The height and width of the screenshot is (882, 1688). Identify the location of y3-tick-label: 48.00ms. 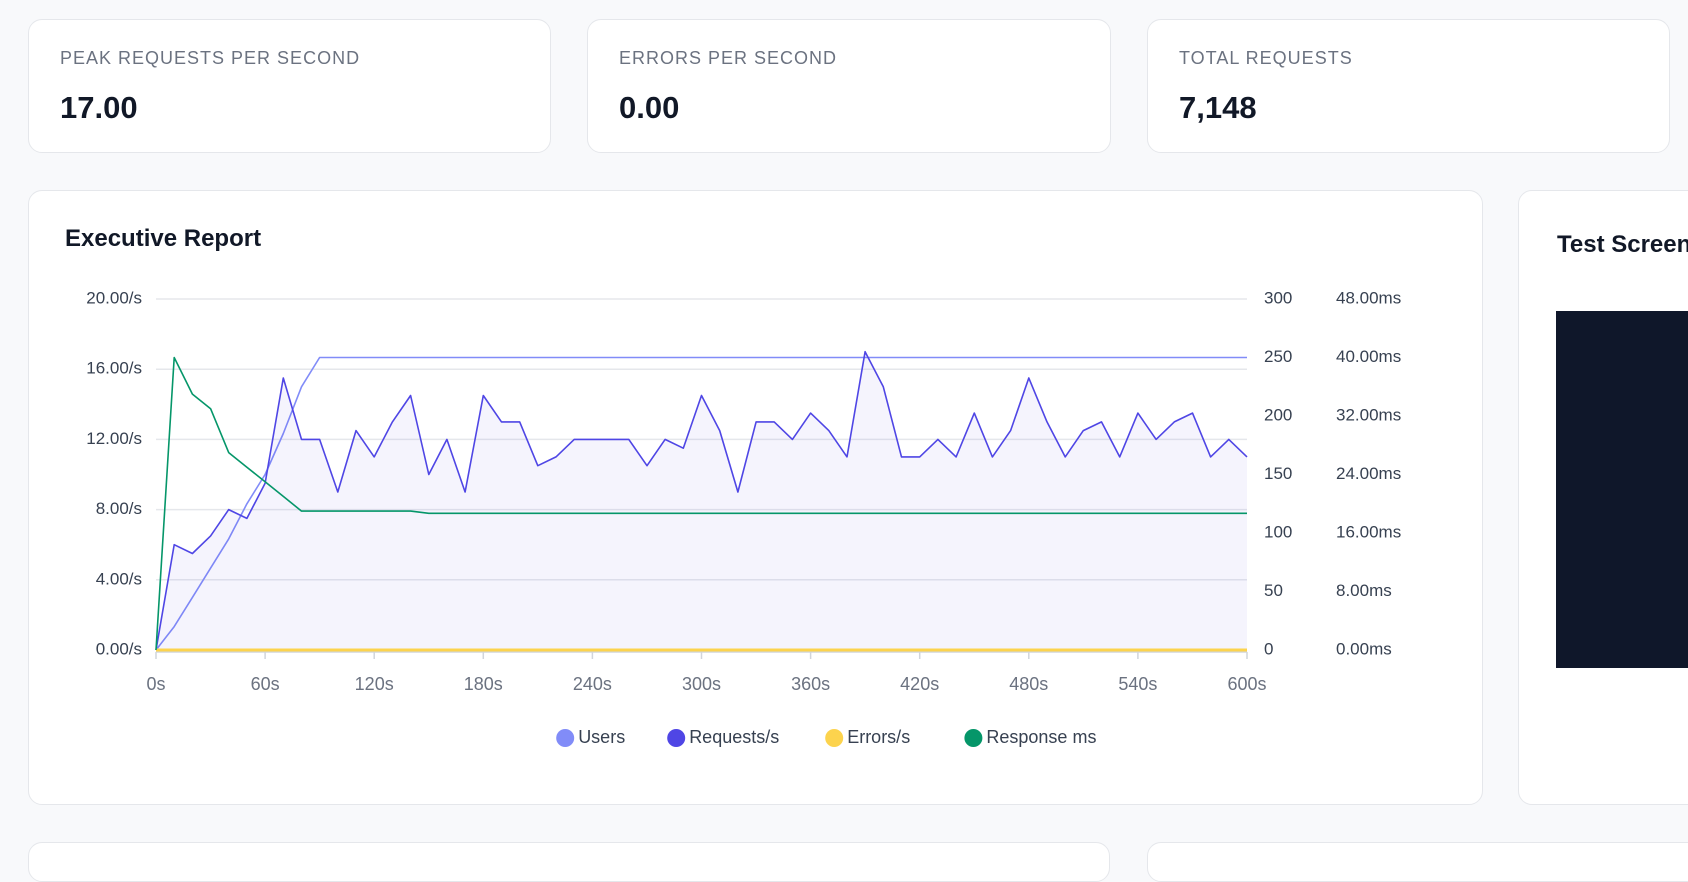
(1368, 297).